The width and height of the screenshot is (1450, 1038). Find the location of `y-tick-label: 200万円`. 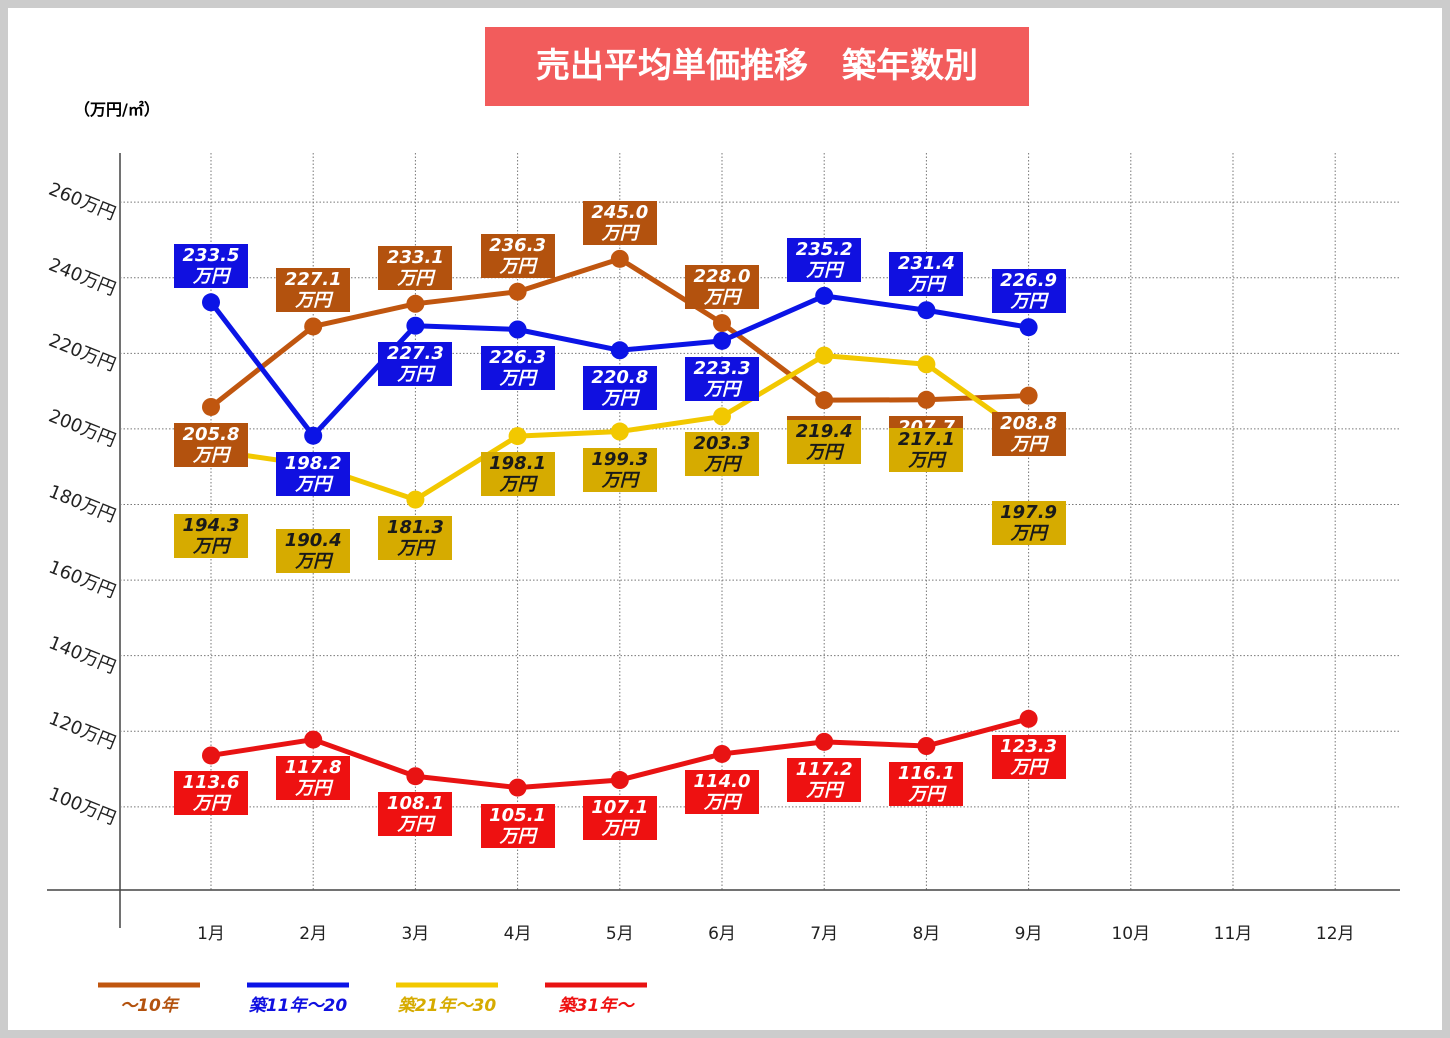

y-tick-label: 200万円 is located at coordinates (82, 429).